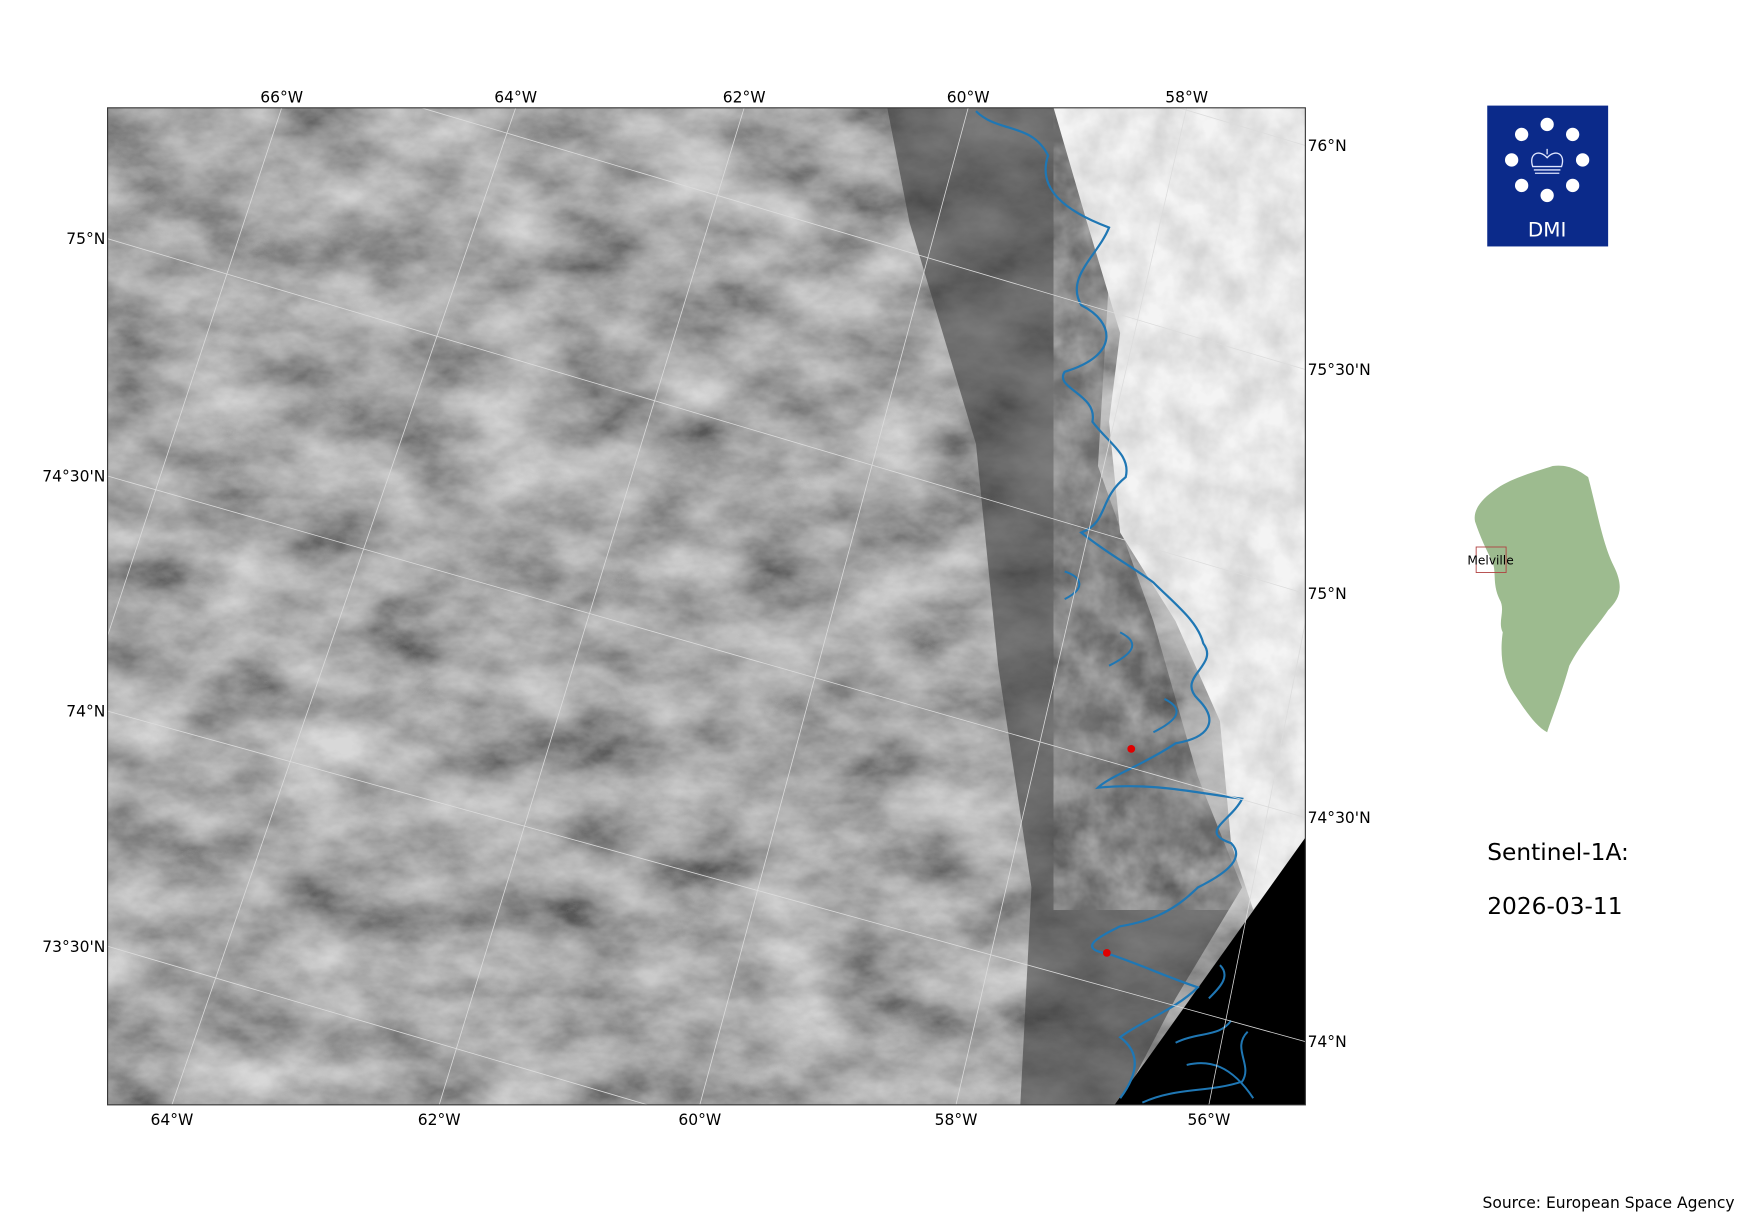  I want to click on source-credit: Source: European Space Agency, so click(1609, 1203).